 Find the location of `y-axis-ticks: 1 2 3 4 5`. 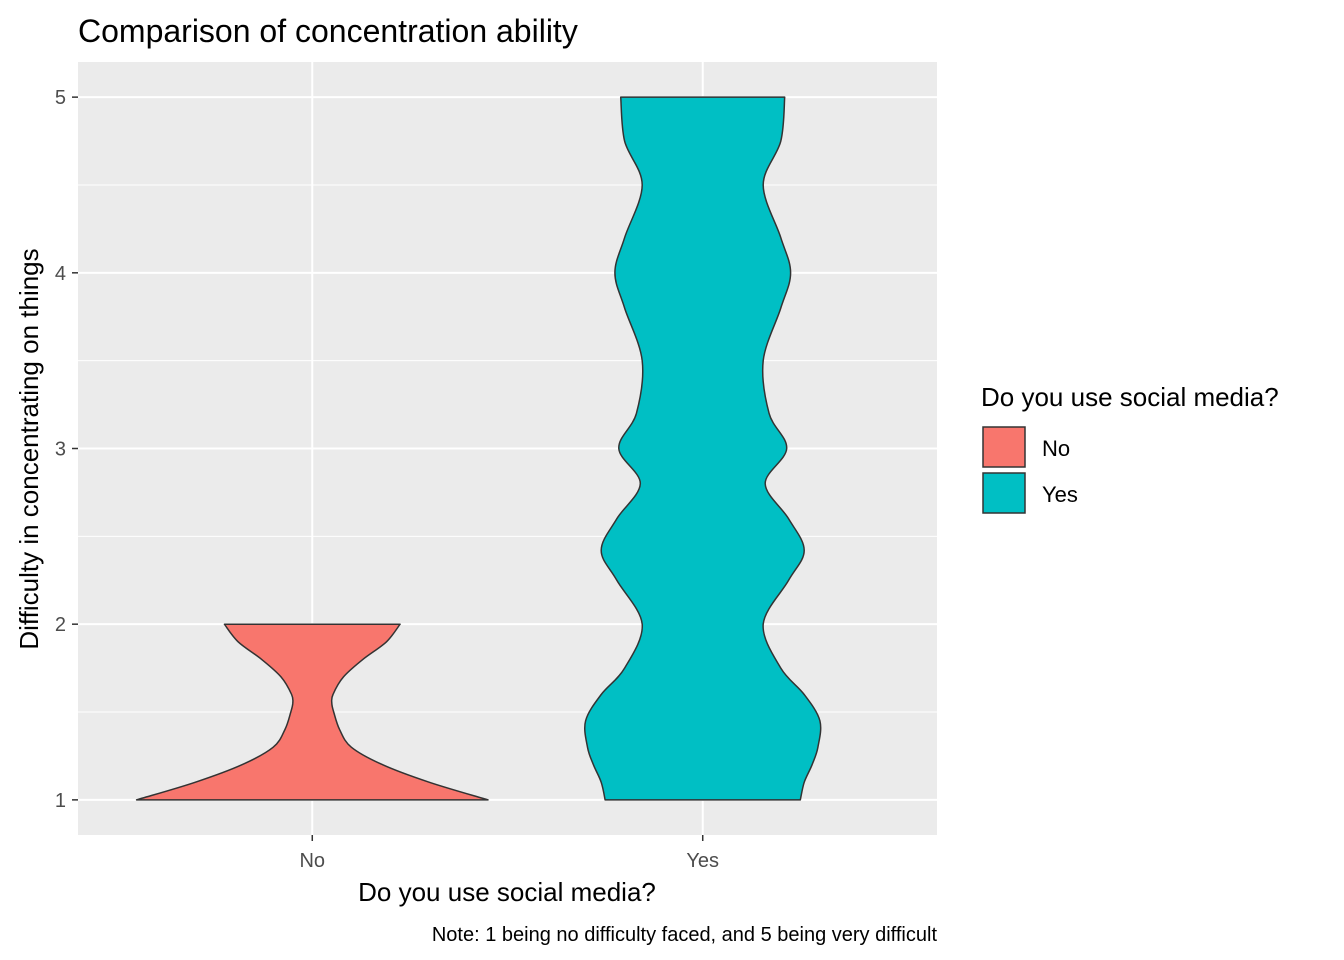

y-axis-ticks: 1 2 3 4 5 is located at coordinates (66, 449).